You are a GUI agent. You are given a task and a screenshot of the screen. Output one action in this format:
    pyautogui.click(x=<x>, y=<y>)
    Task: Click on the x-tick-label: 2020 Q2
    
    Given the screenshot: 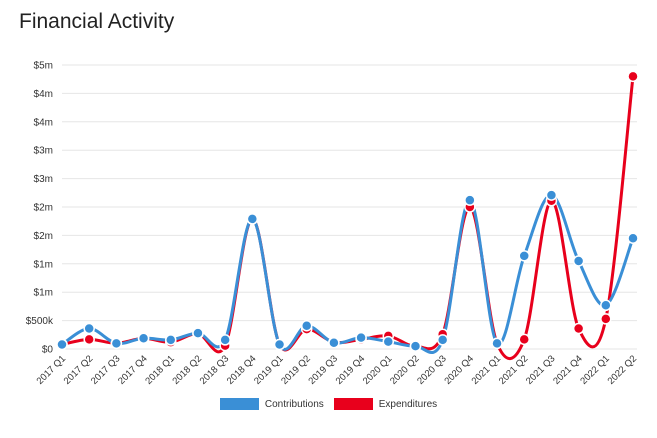 What is the action you would take?
    pyautogui.click(x=405, y=370)
    